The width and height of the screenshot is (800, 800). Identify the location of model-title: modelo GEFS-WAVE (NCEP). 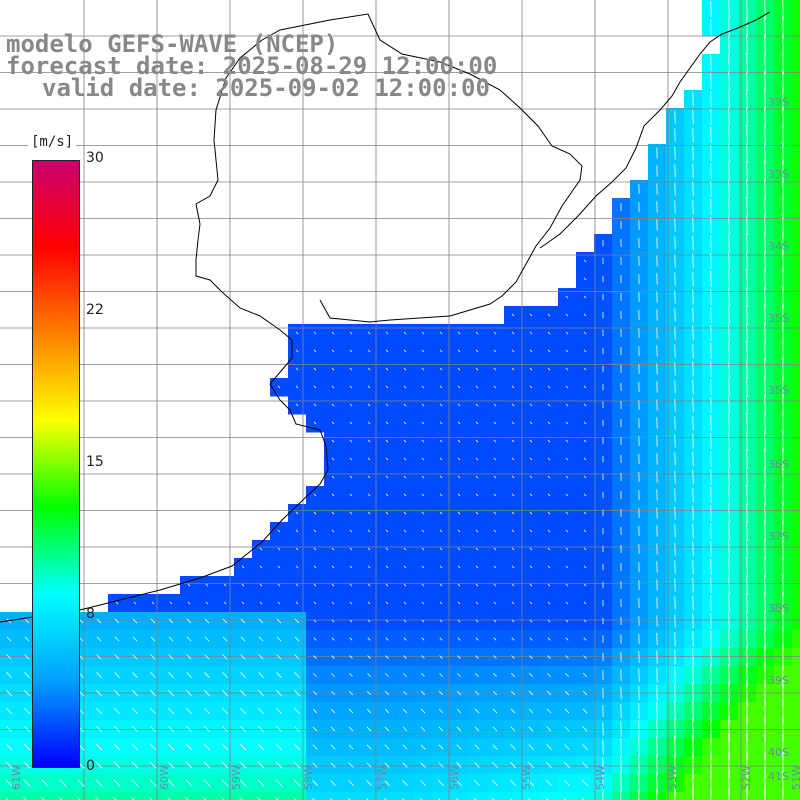
(172, 44).